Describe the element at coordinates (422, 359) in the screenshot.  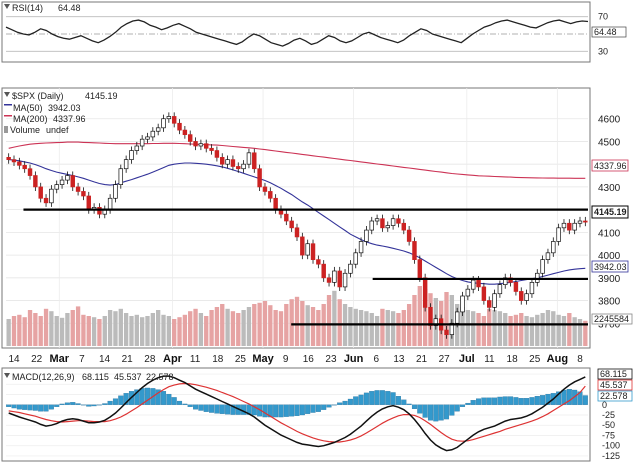
I see `date-tick-18: 21` at that location.